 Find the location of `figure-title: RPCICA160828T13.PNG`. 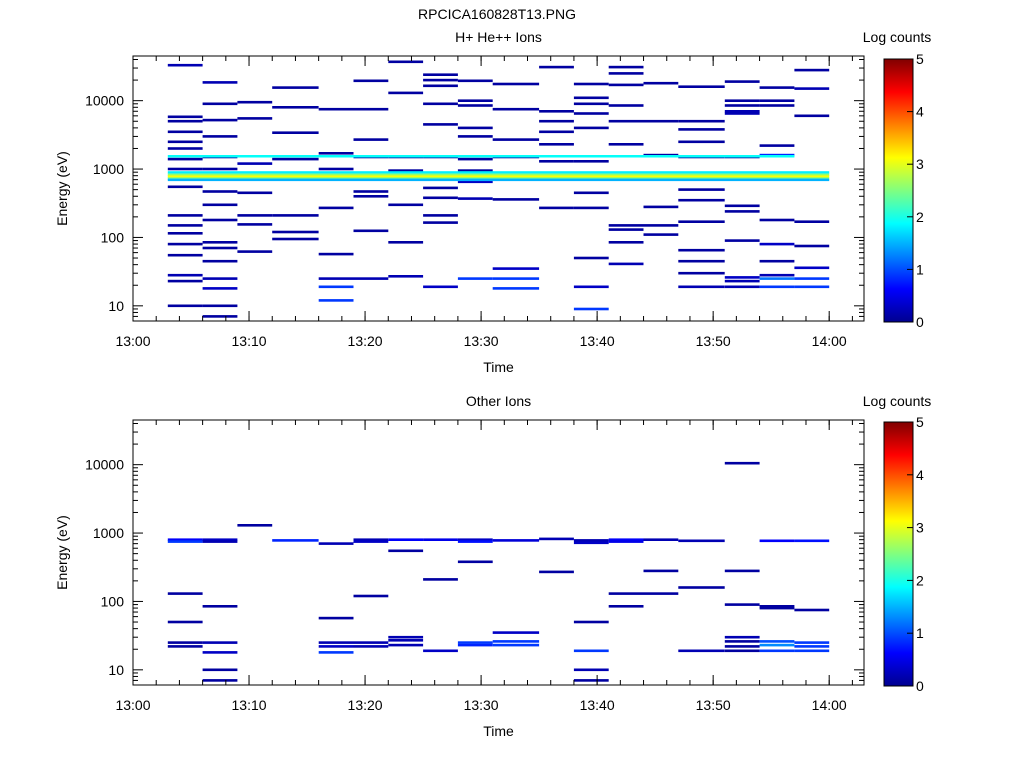

figure-title: RPCICA160828T13.PNG is located at coordinates (497, 14).